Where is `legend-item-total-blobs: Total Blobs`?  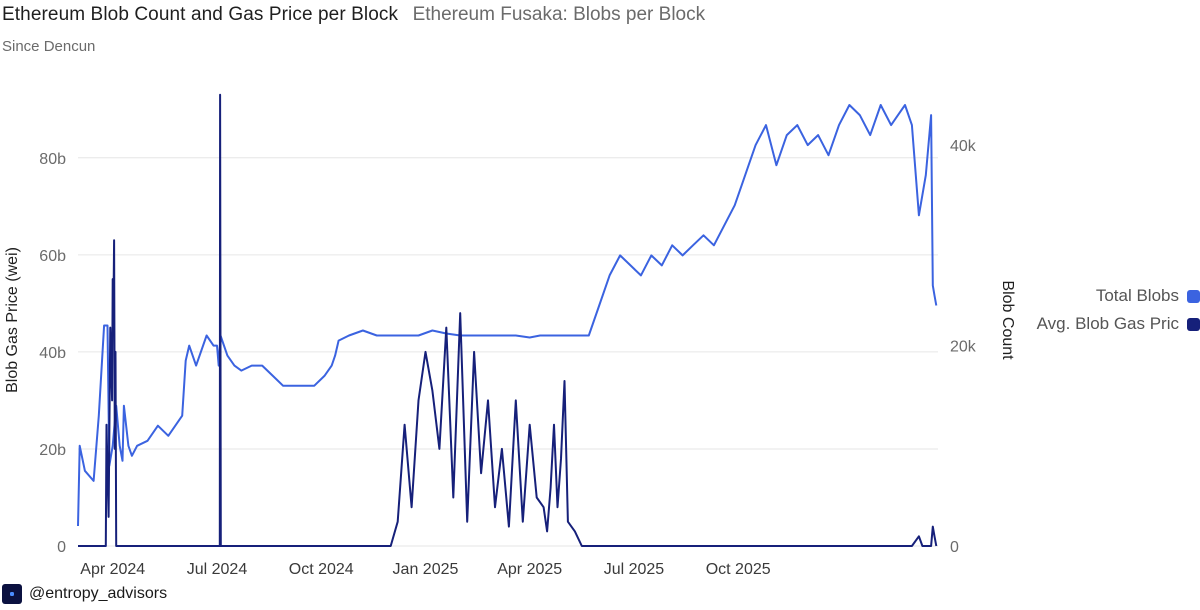 legend-item-total-blobs: Total Blobs is located at coordinates (1106, 296).